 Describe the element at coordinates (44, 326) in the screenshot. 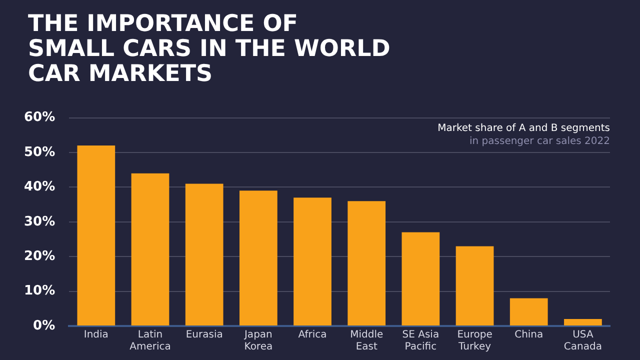

I see `y-tick-label: 0%` at that location.